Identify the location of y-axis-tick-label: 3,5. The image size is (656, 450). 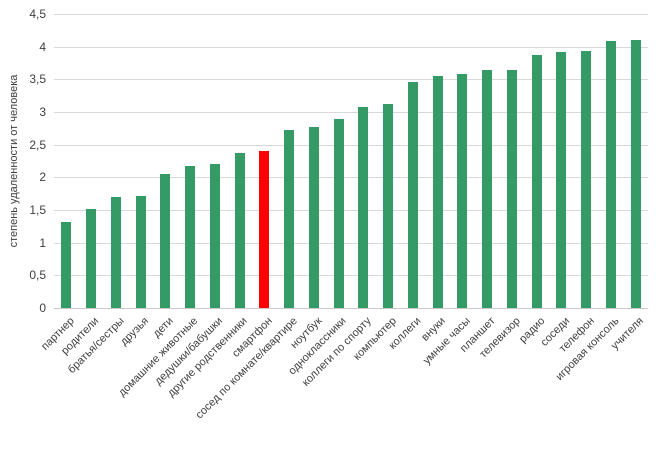
(37, 79).